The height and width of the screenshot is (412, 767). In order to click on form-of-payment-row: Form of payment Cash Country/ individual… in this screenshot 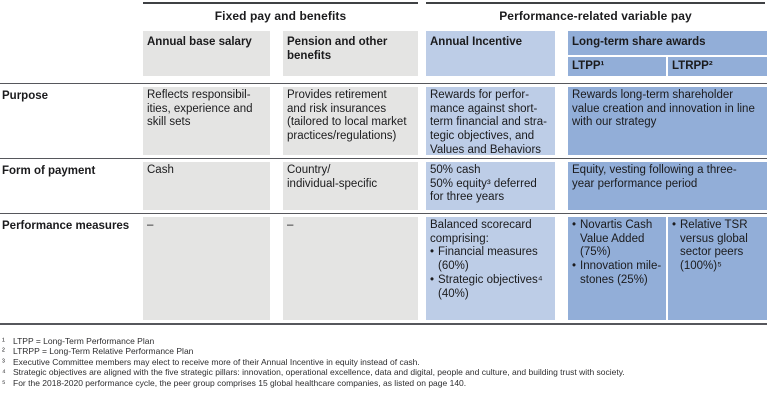, I will do `click(383, 186)`.